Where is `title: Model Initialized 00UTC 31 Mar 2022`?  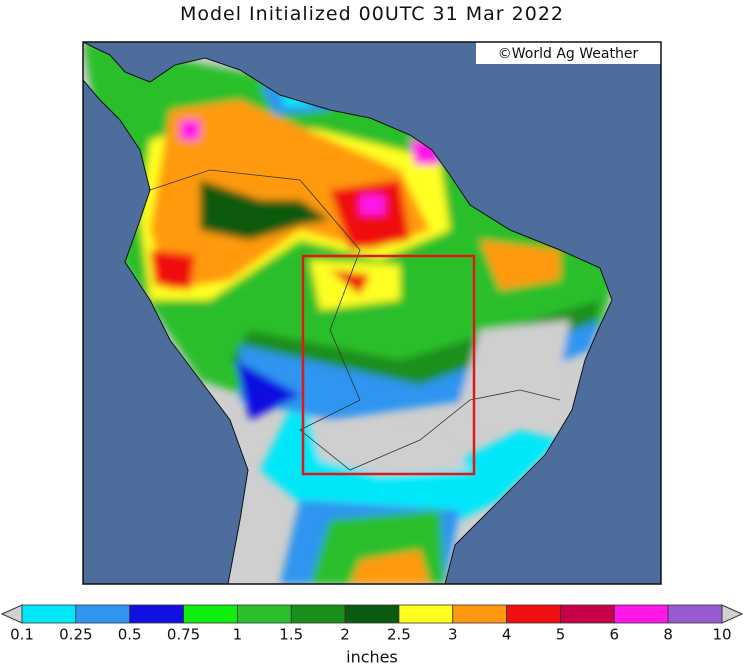 title: Model Initialized 00UTC 31 Mar 2022 is located at coordinates (372, 14).